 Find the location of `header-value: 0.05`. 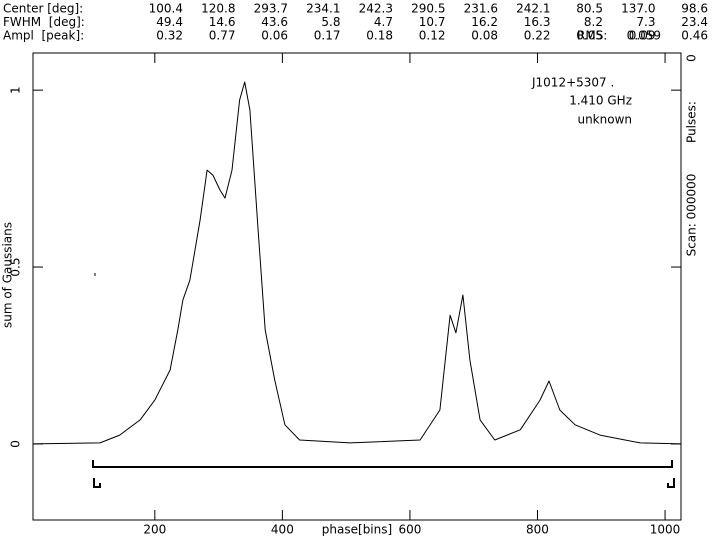

header-value: 0.05 is located at coordinates (589, 36).